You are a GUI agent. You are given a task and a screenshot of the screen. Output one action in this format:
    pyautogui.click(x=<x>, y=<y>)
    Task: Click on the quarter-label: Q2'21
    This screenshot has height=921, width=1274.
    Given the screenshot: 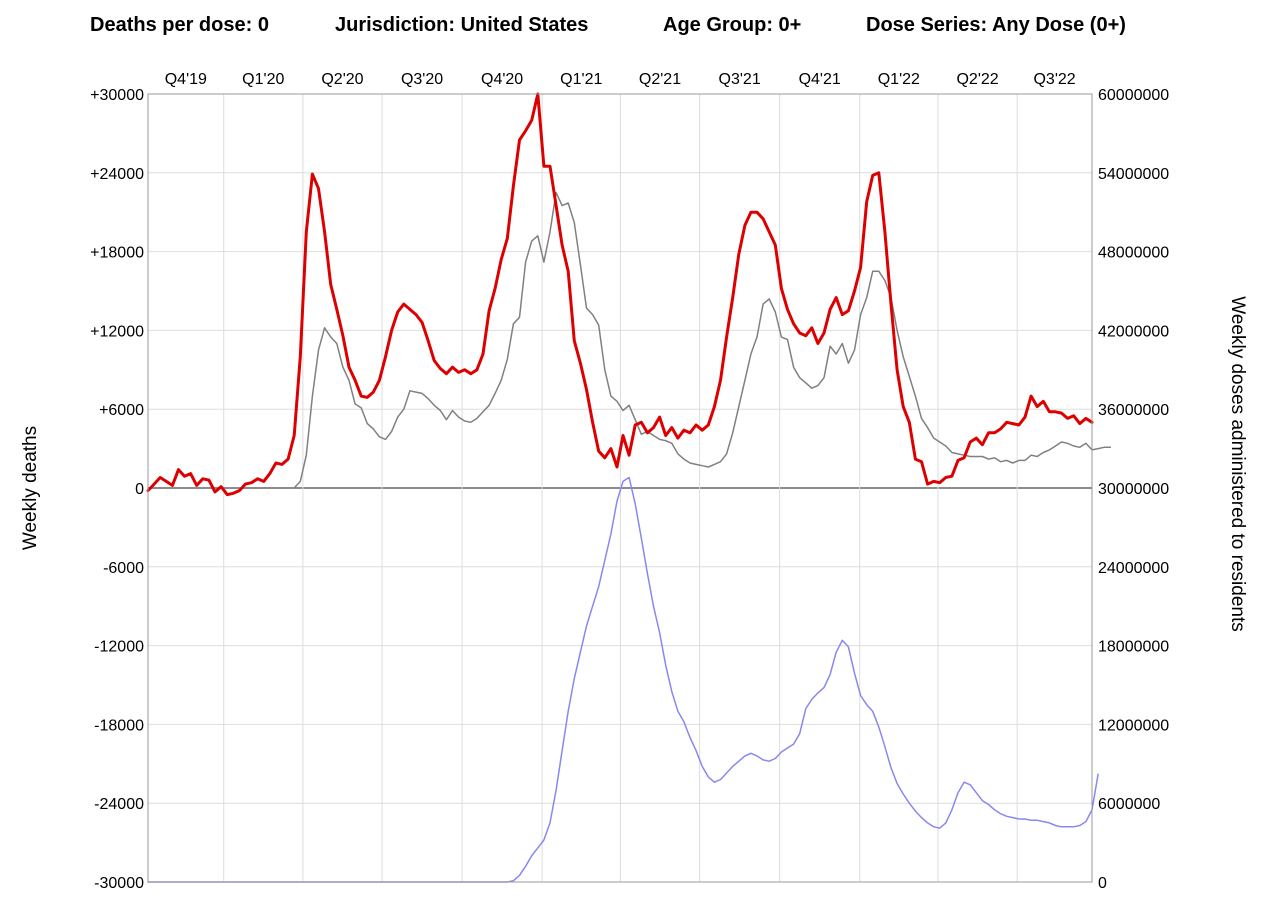 What is the action you would take?
    pyautogui.click(x=660, y=79)
    